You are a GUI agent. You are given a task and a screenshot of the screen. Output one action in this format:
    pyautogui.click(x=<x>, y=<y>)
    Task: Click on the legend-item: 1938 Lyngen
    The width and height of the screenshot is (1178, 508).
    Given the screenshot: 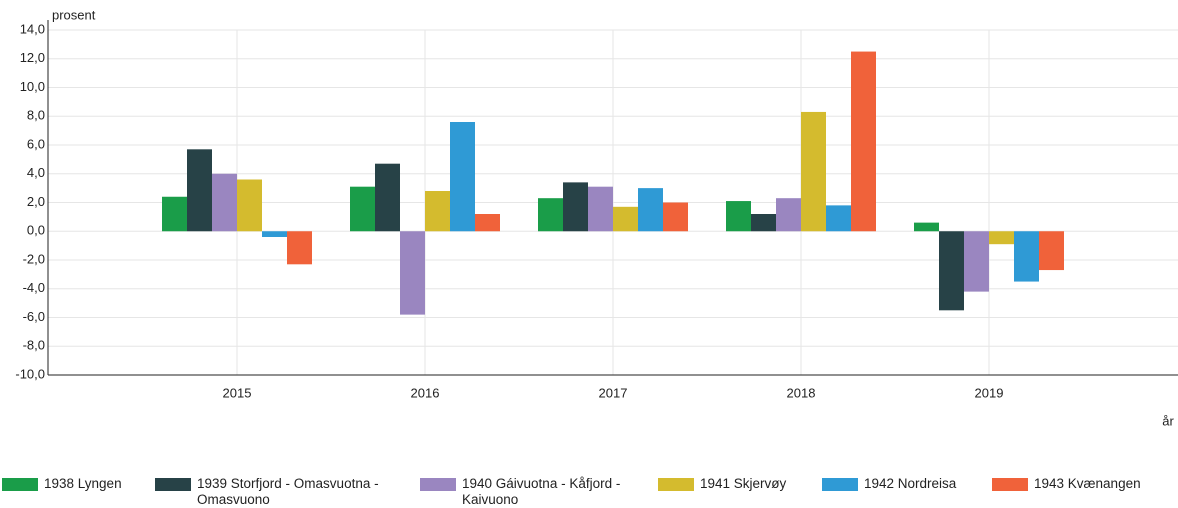 What is the action you would take?
    pyautogui.click(x=77, y=484)
    